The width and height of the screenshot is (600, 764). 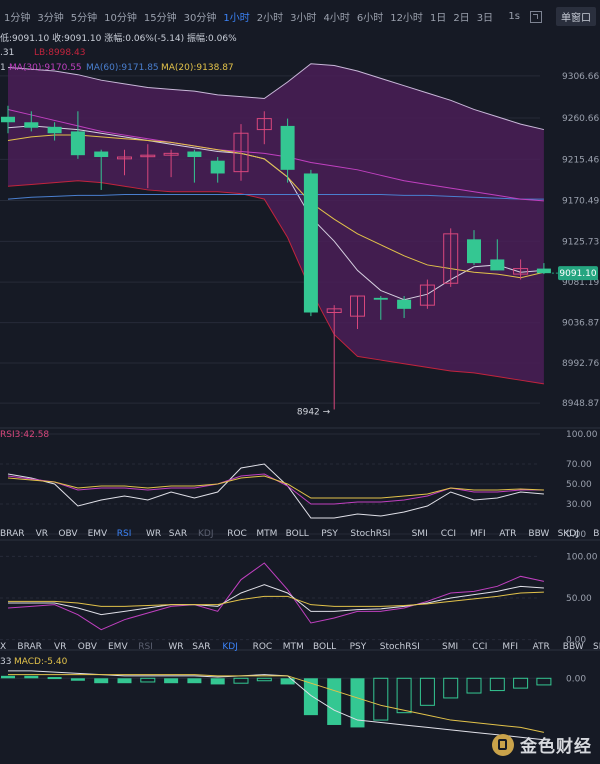 I want to click on kdj-indicator-tab-smi: SMI, so click(x=450, y=647).